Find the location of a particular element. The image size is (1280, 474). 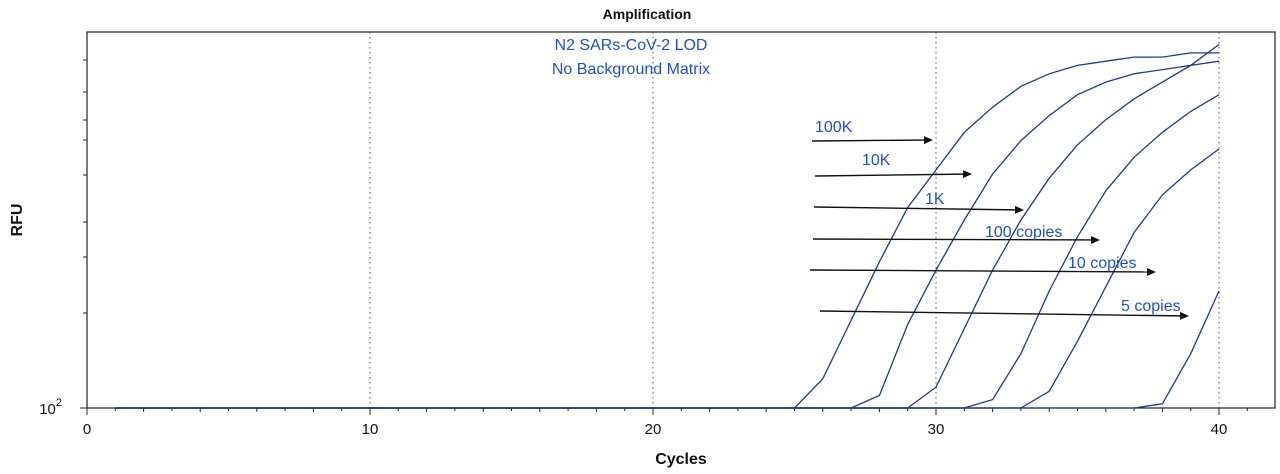

arrow-label-1k: 1K is located at coordinates (935, 199).